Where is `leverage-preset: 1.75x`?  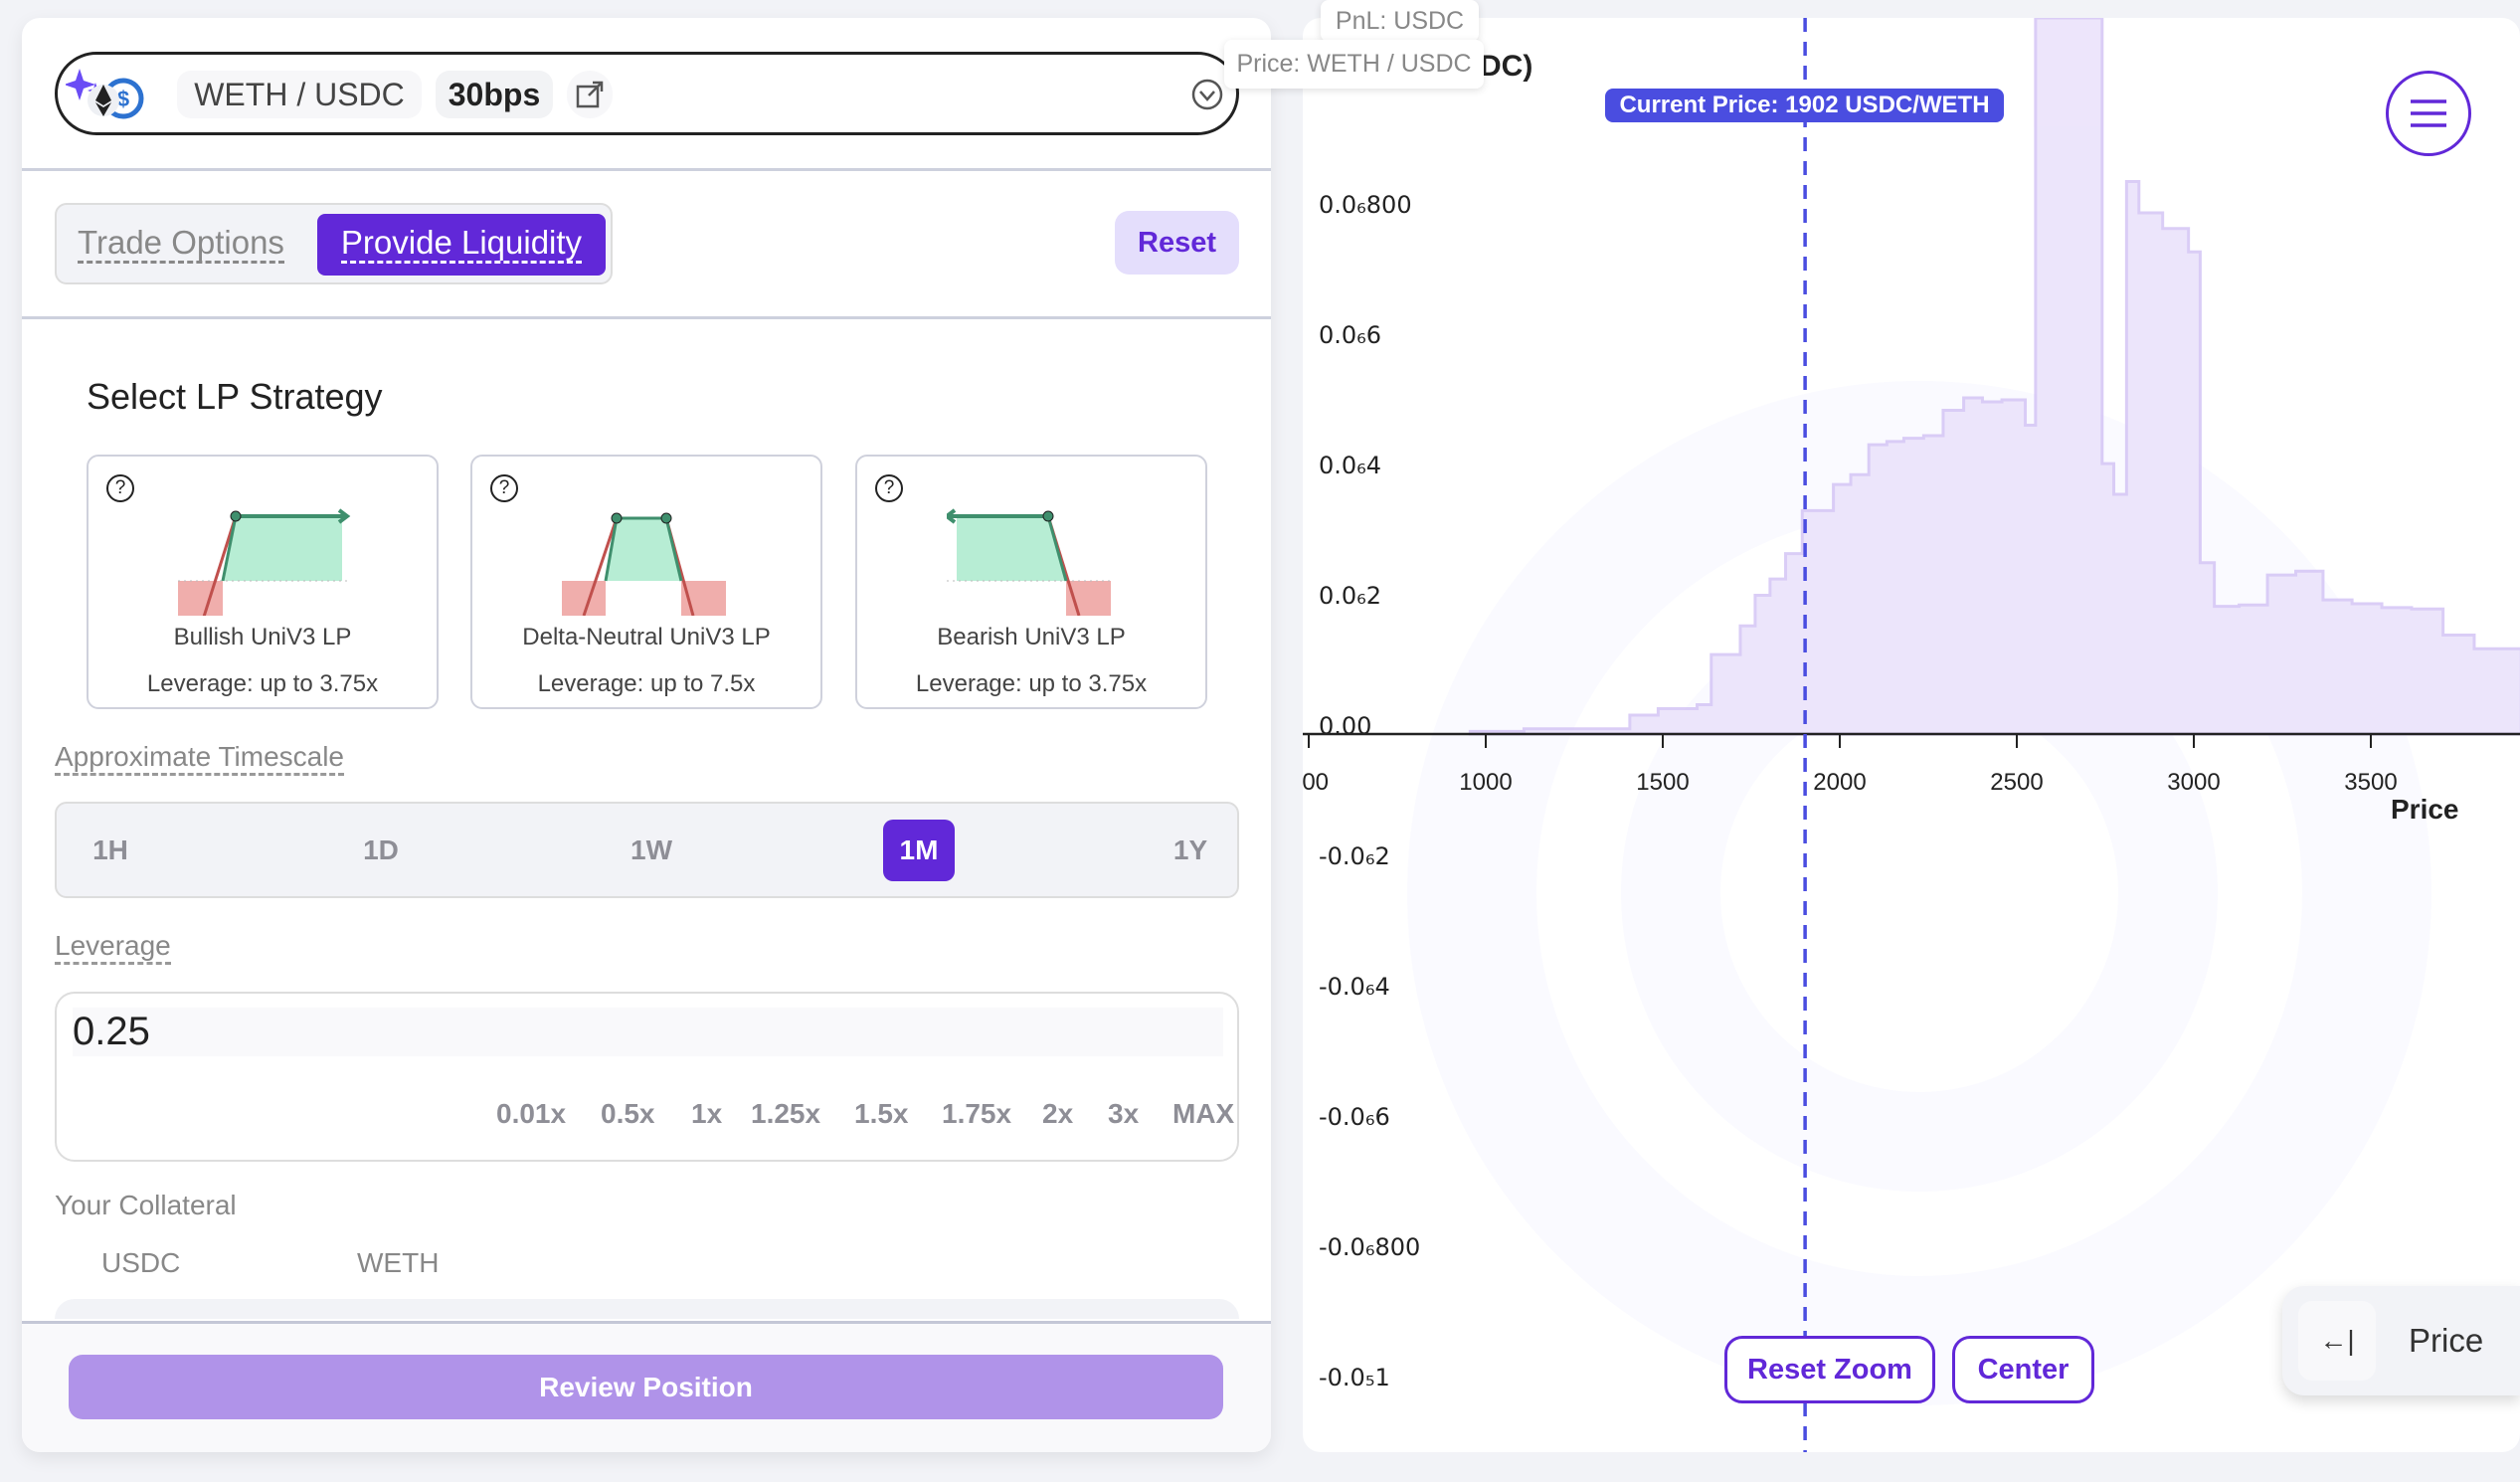 leverage-preset: 1.75x is located at coordinates (977, 1113).